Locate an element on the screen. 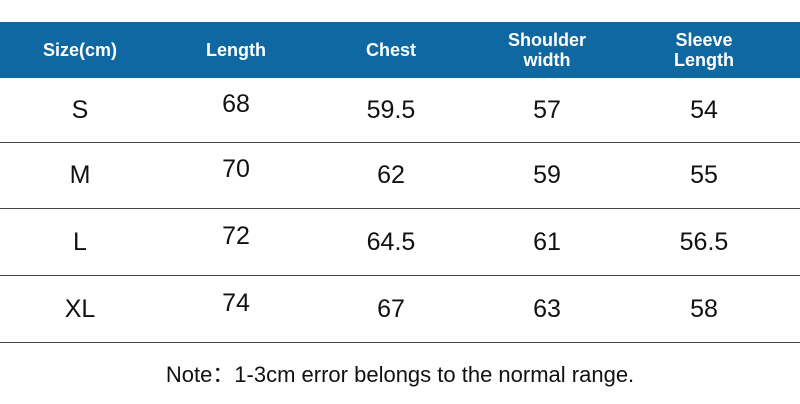 This screenshot has width=800, height=404. size-label: S is located at coordinates (80, 110).